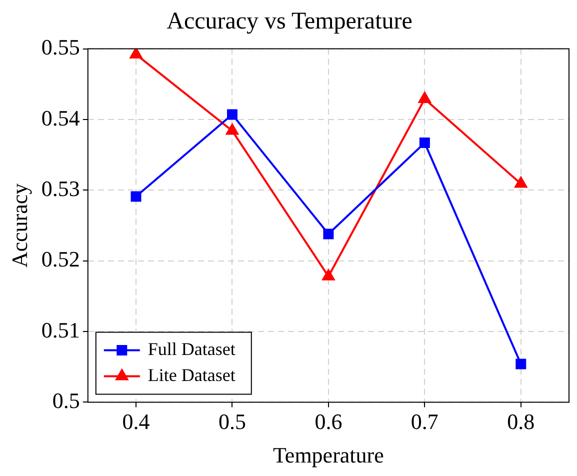 The height and width of the screenshot is (476, 577). Describe the element at coordinates (60, 188) in the screenshot. I see `y-tick-label: 0.53` at that location.